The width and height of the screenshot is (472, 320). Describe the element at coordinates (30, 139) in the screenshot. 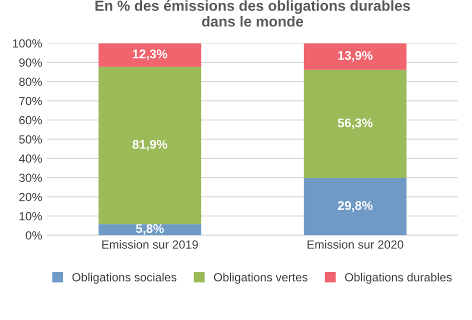

I see `y-tick-label: 50%` at that location.